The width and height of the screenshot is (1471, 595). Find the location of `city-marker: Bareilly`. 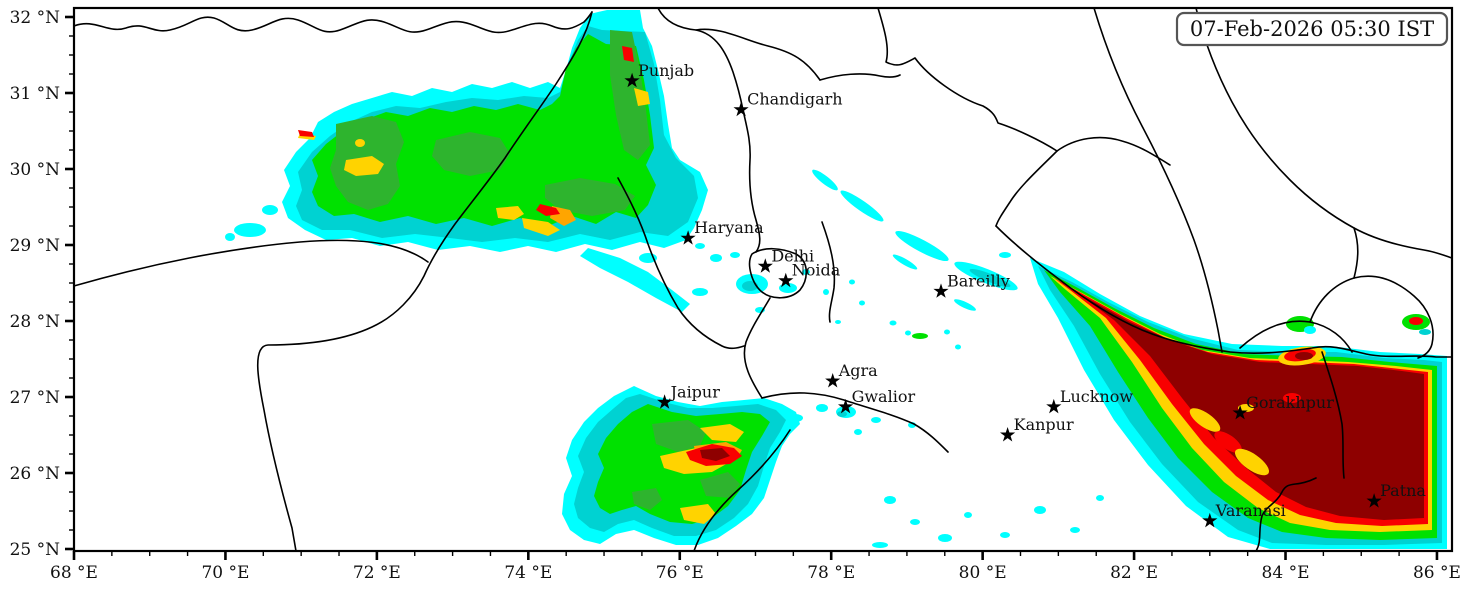

city-marker: Bareilly is located at coordinates (971, 284).